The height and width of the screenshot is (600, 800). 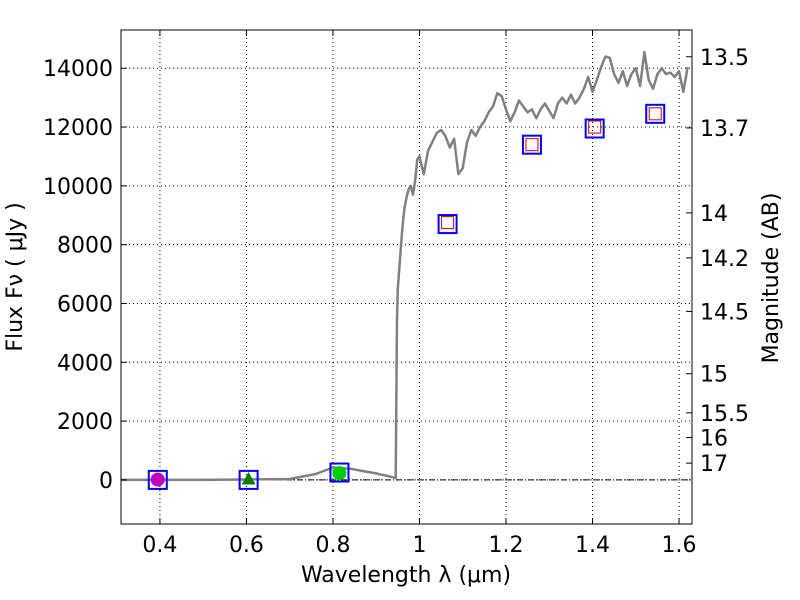 I want to click on upper-limit-markers, so click(x=551, y=168).